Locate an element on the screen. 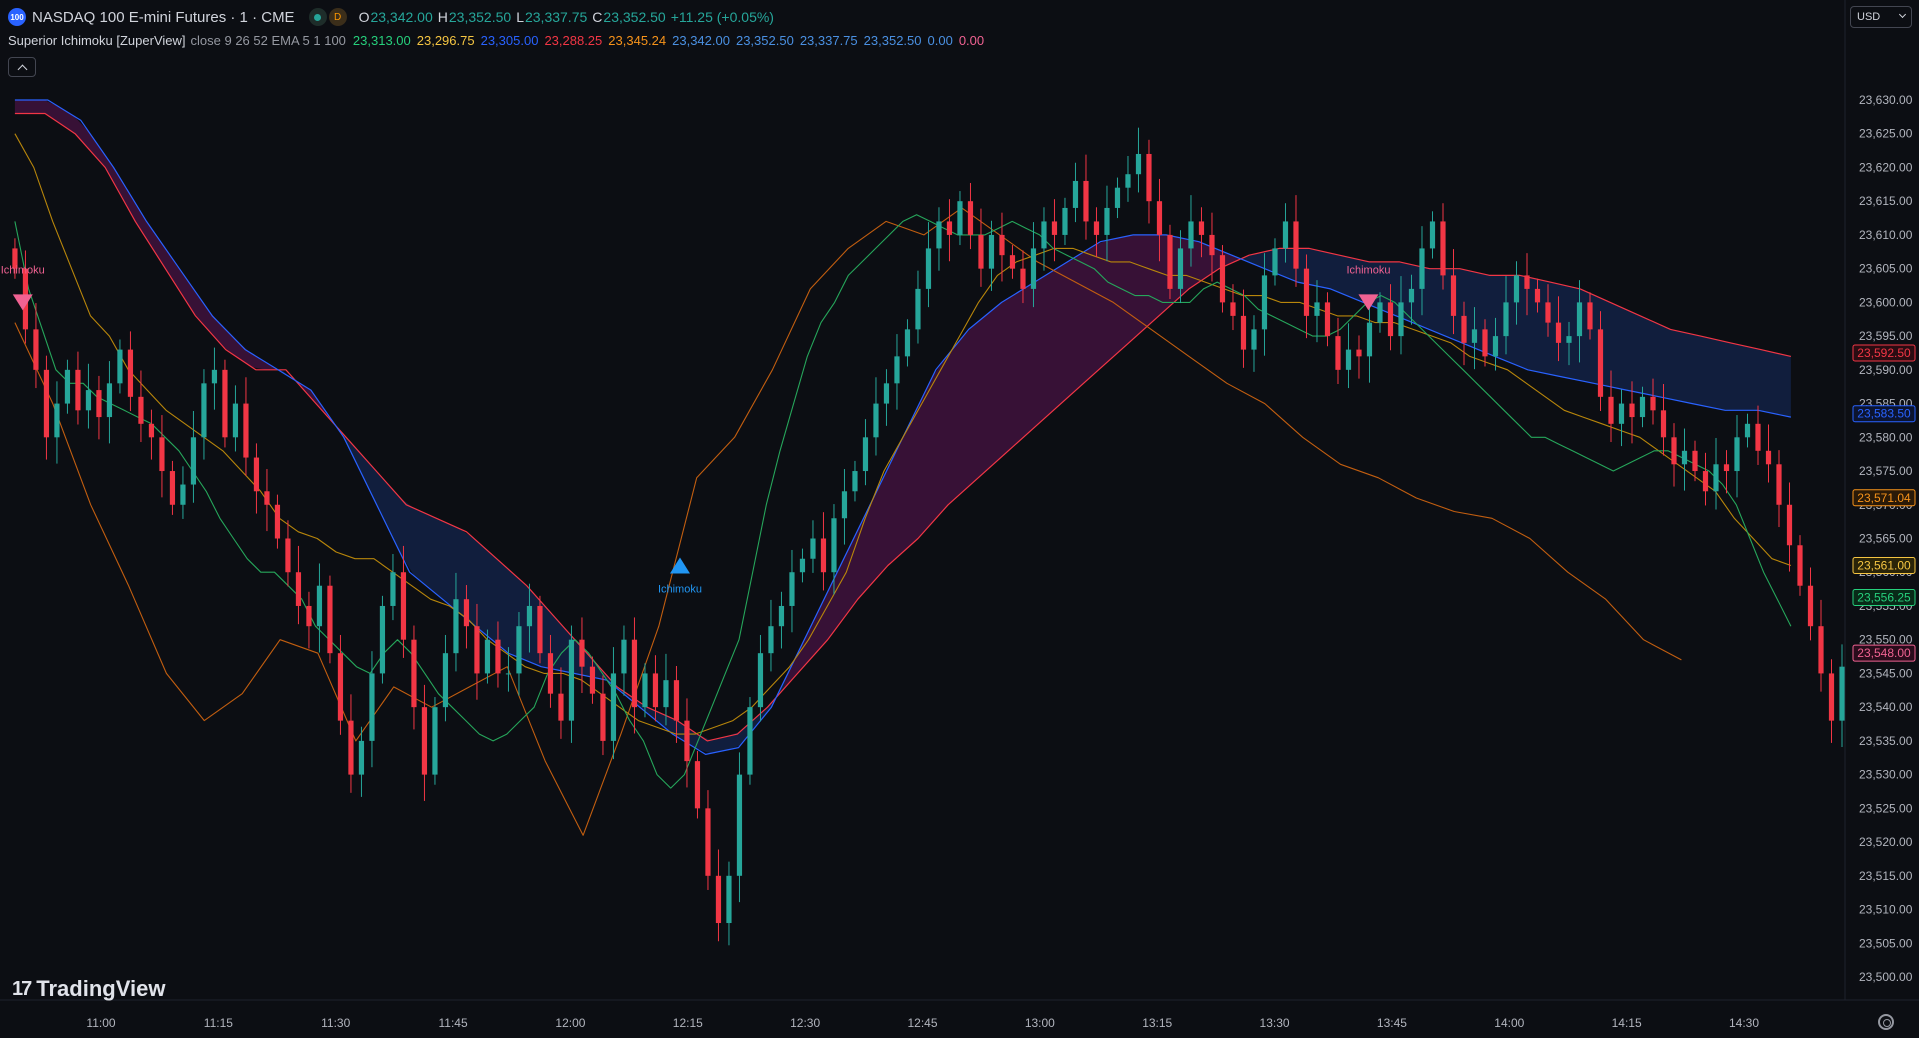 Image resolution: width=1919 pixels, height=1038 pixels. indicator-name: Superior Ichimoku [ZuperView] is located at coordinates (97, 40).